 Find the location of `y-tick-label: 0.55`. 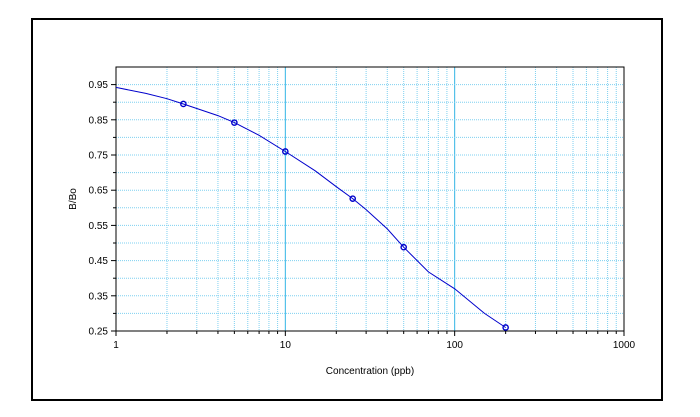

y-tick-label: 0.55 is located at coordinates (99, 226).